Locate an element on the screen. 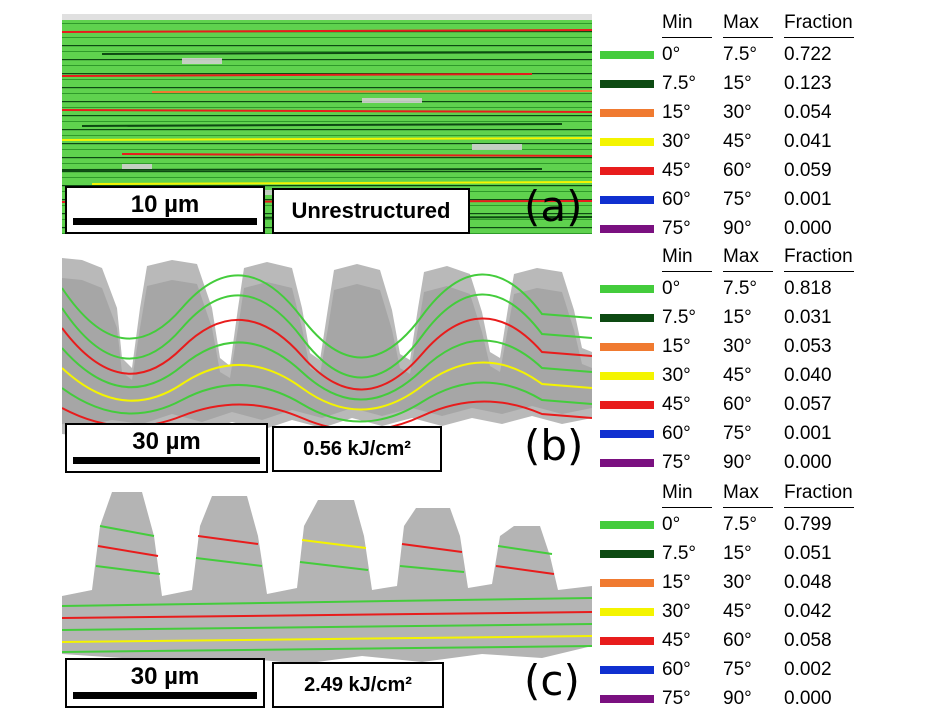 The image size is (950, 720). legend-fraction: 0.799 is located at coordinates (808, 524).